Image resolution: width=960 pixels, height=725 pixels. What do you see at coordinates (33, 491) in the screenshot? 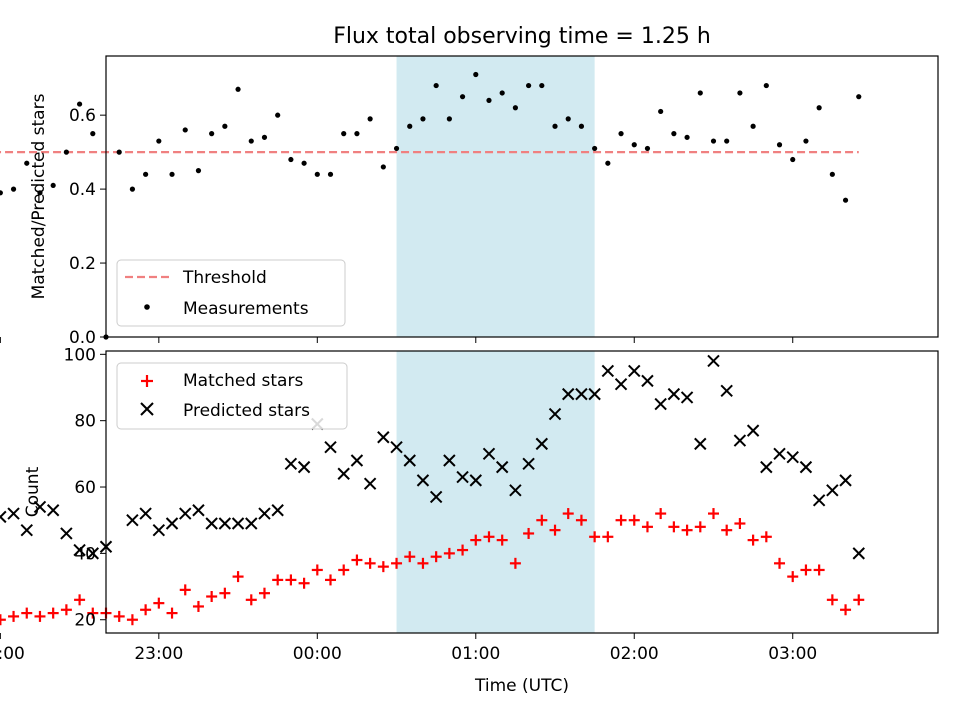
I see `bottom-y-axis-label: Count` at bounding box center [33, 491].